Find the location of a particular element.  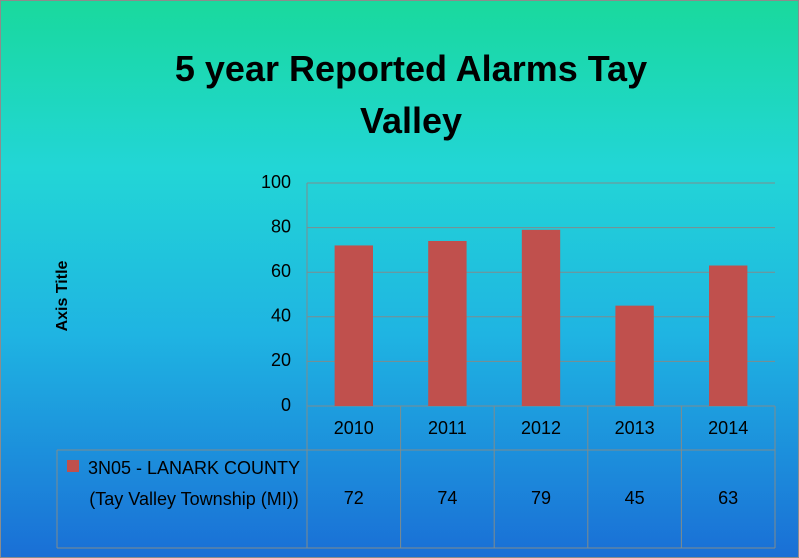

y-tick-label: 100 is located at coordinates (276, 182).